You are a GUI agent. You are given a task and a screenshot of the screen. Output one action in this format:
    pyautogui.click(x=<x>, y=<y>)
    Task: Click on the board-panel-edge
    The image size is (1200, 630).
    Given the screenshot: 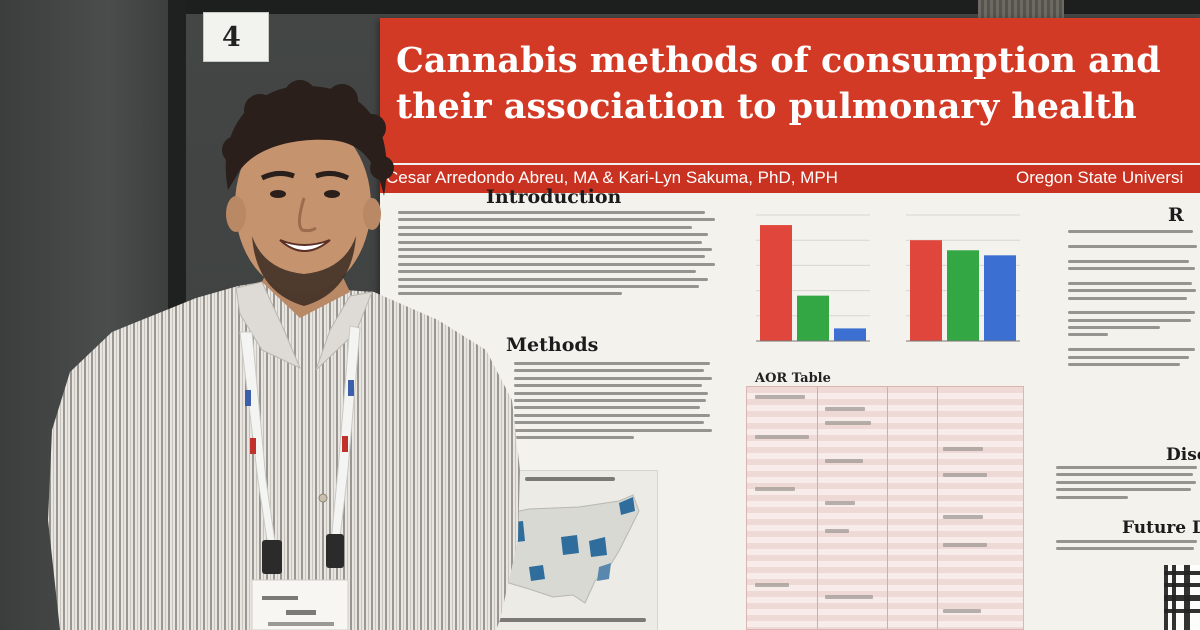 What is the action you would take?
    pyautogui.click(x=177, y=315)
    